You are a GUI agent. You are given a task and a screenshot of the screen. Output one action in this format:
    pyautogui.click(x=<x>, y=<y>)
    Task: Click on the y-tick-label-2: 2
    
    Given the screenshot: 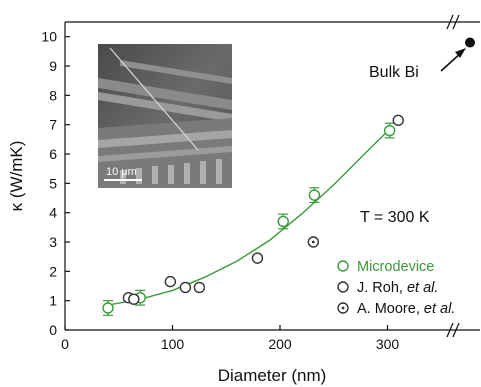 What is the action you would take?
    pyautogui.click(x=53, y=271)
    